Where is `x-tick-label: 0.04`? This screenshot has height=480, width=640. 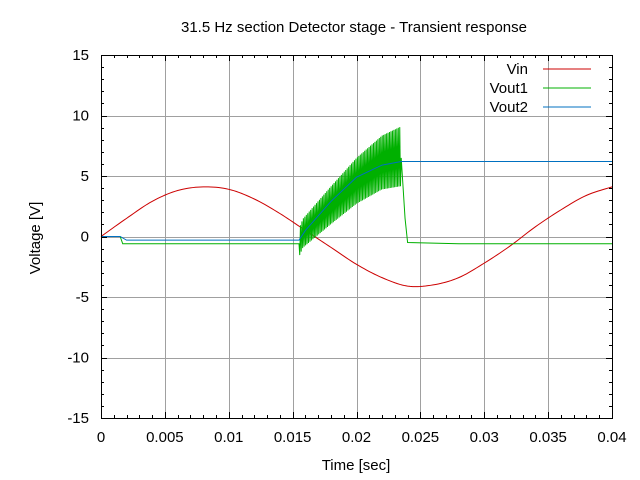
x-tick-label: 0.04 is located at coordinates (611, 437).